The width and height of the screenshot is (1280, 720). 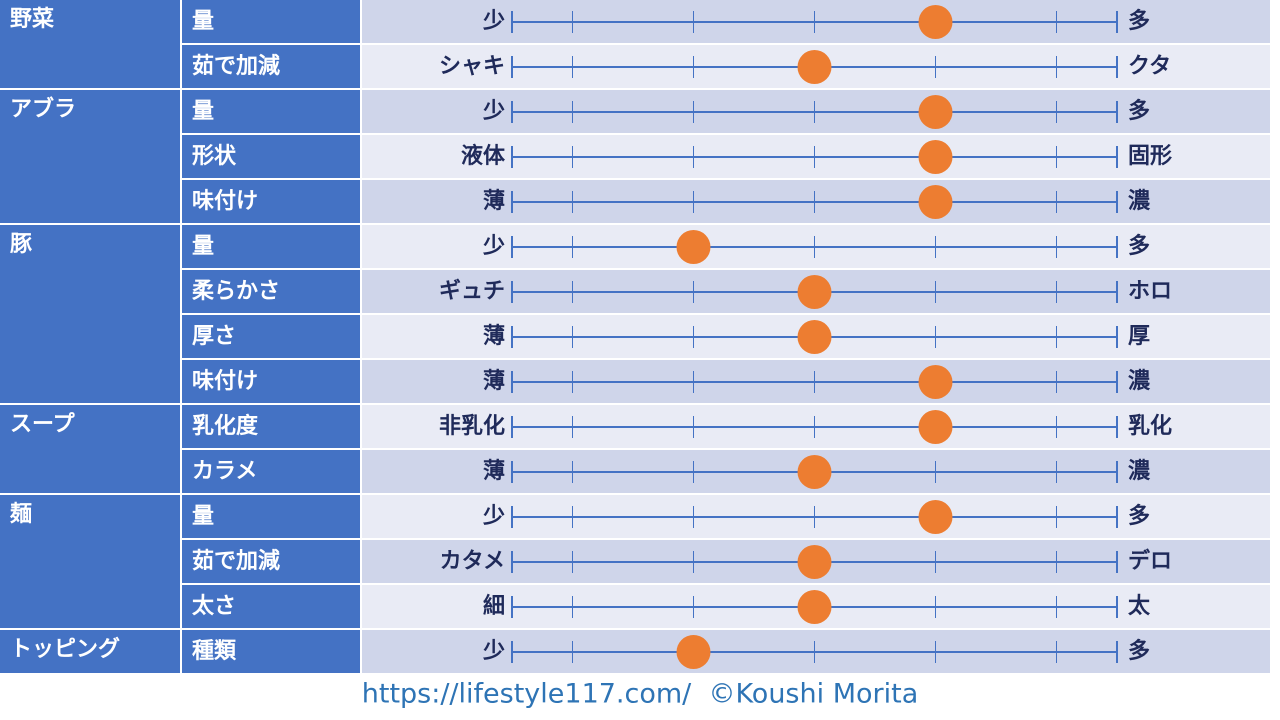 I want to click on right-label: 固形, so click(x=1150, y=156).